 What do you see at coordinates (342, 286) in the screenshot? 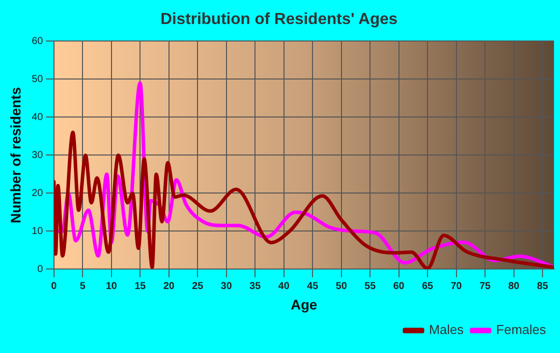
I see `x-tick-label: 50` at bounding box center [342, 286].